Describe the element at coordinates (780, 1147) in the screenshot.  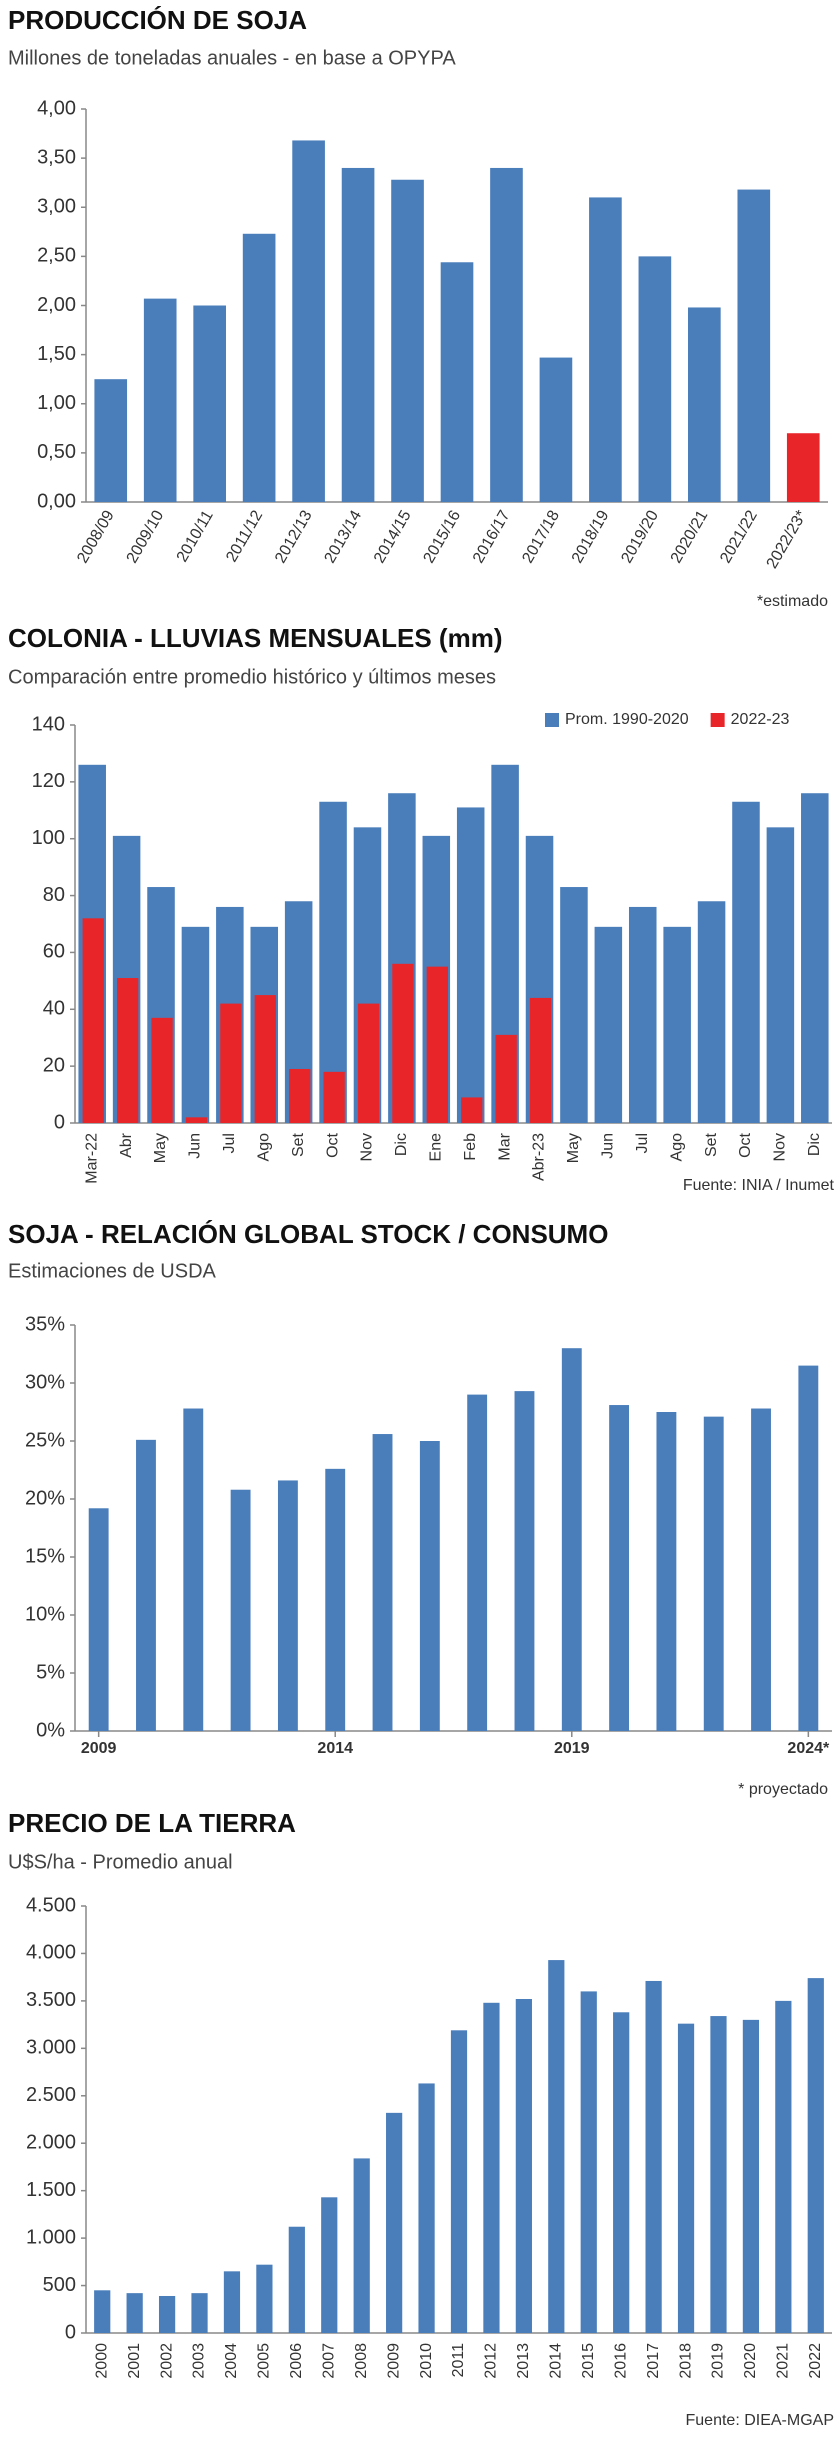
I see `x-tick-label: Nov` at that location.